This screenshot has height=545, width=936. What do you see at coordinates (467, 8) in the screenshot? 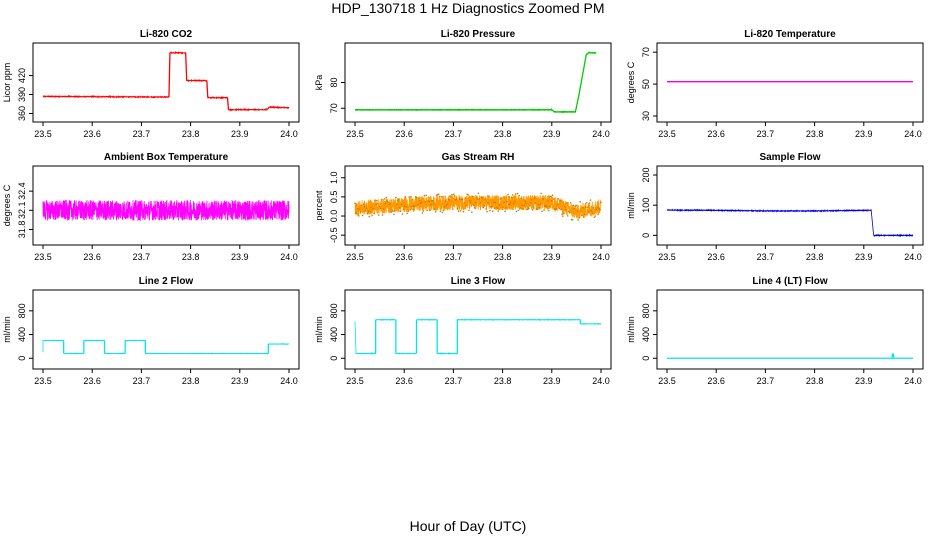
I see `figure-title: HDP_130718 1 Hz Diagnostics Zoomed PM` at bounding box center [467, 8].